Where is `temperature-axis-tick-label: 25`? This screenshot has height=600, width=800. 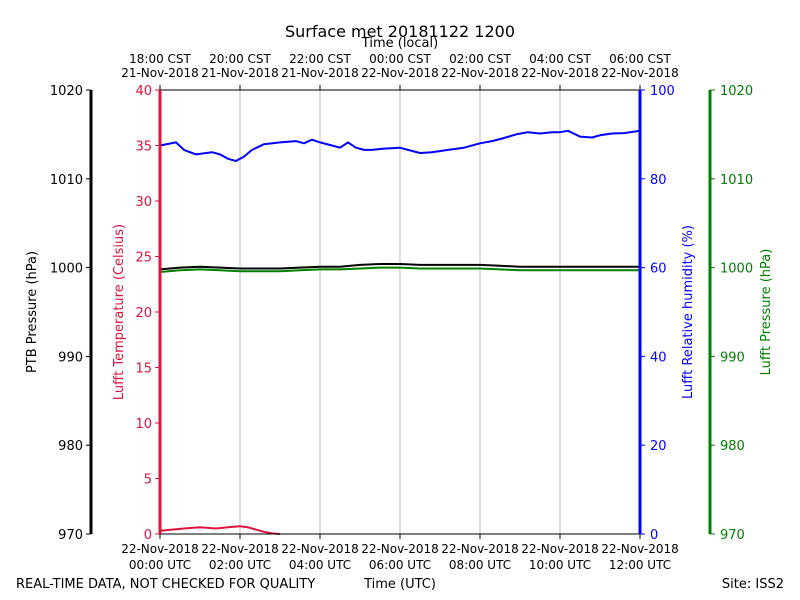 temperature-axis-tick-label: 25 is located at coordinates (143, 258).